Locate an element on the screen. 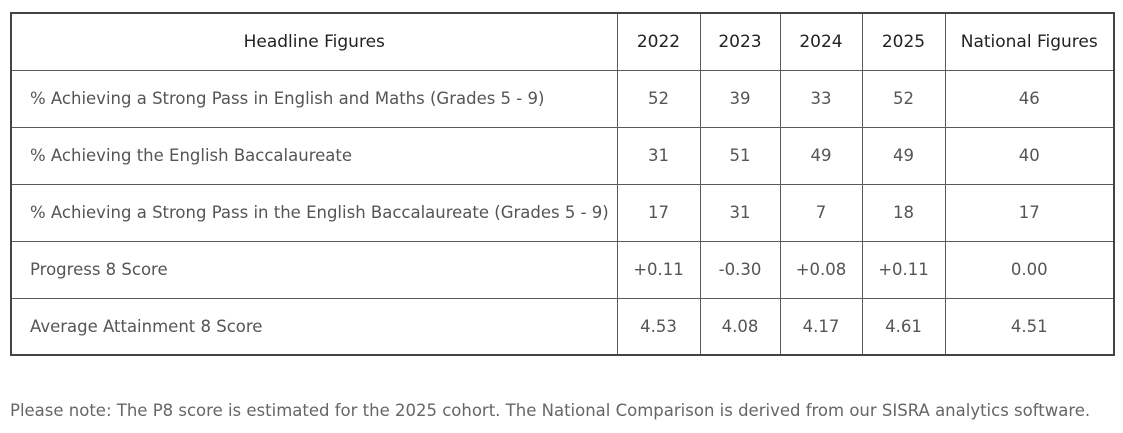 The image size is (1123, 433). header-national-figures: National Figures is located at coordinates (1029, 41).